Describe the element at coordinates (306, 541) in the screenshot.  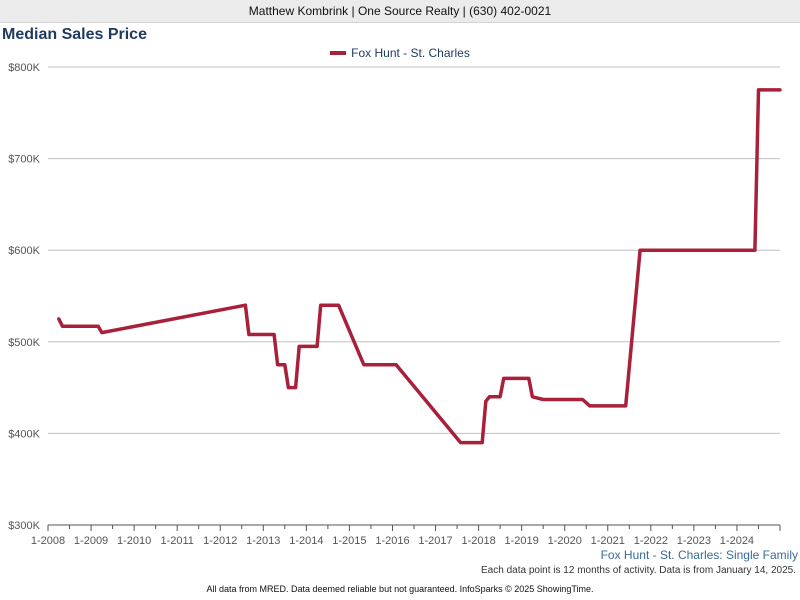
I see `x-tick-label: 1-2014` at that location.